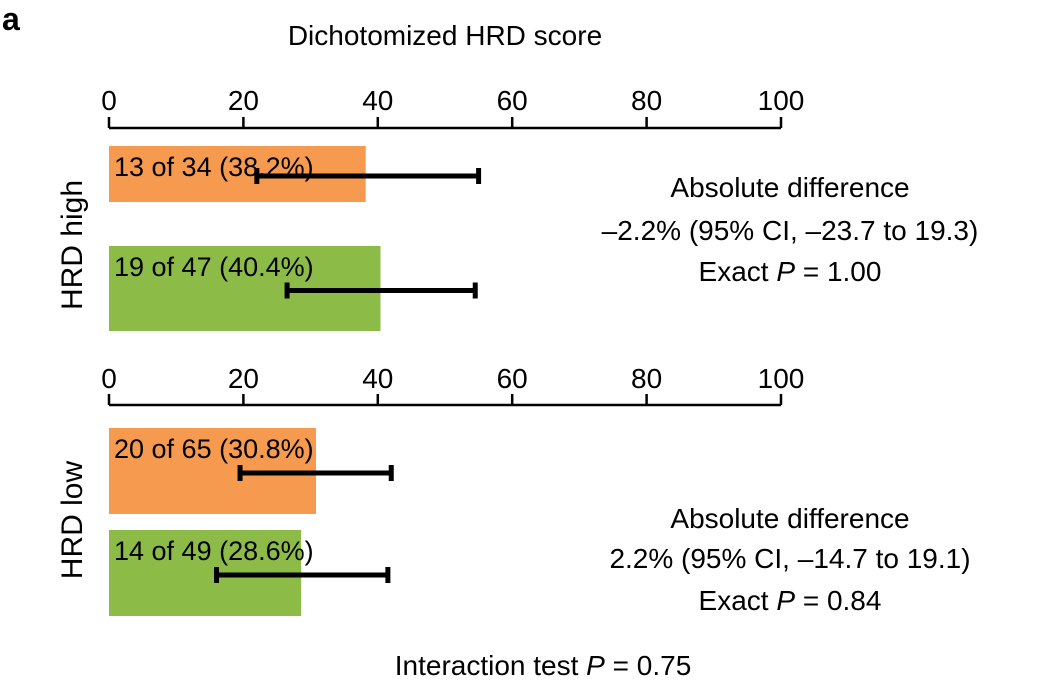 This screenshot has height=691, width=1037. I want to click on group-label: HRD high, so click(72, 245).